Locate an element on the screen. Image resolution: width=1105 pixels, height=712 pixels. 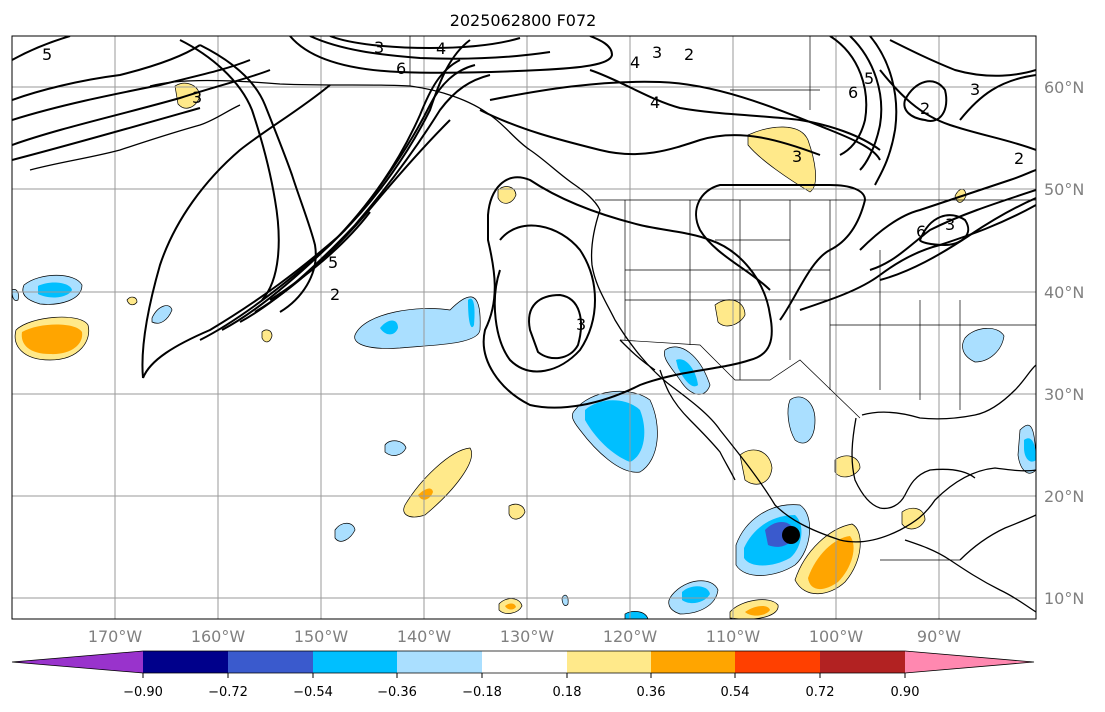
lat-label: 10°N is located at coordinates (1064, 598).